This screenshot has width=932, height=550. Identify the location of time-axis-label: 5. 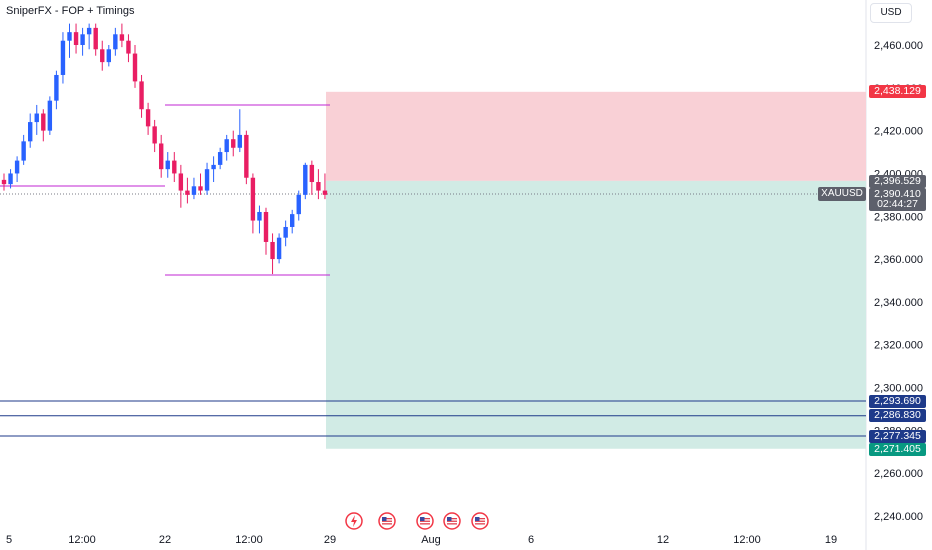
(9, 540).